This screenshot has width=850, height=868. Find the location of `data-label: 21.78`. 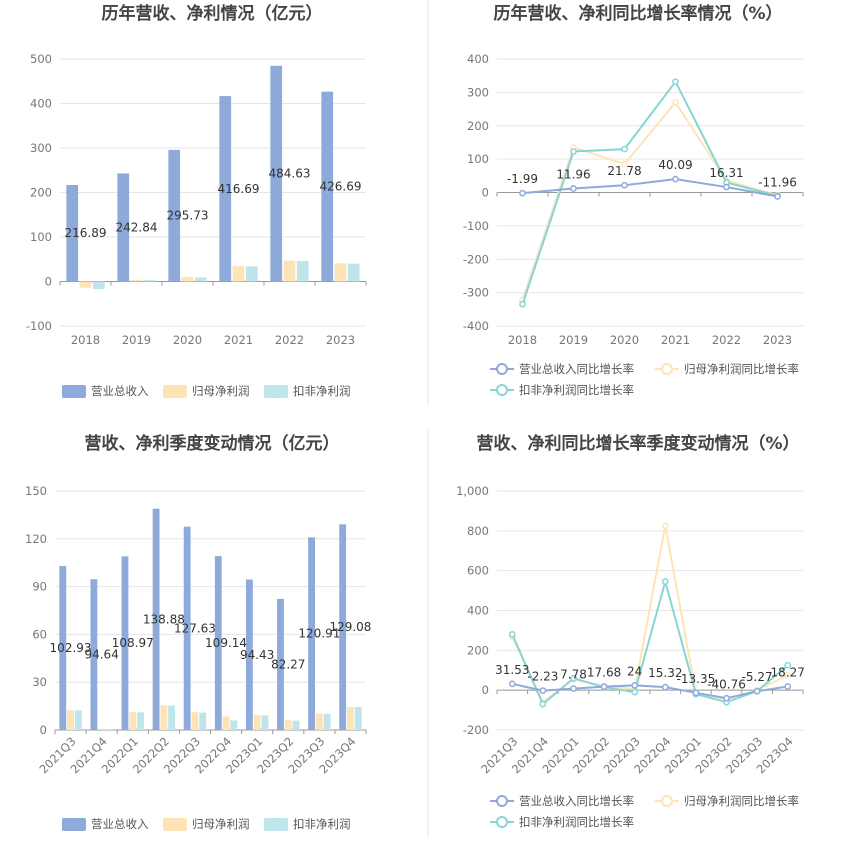

data-label: 21.78 is located at coordinates (624, 171).